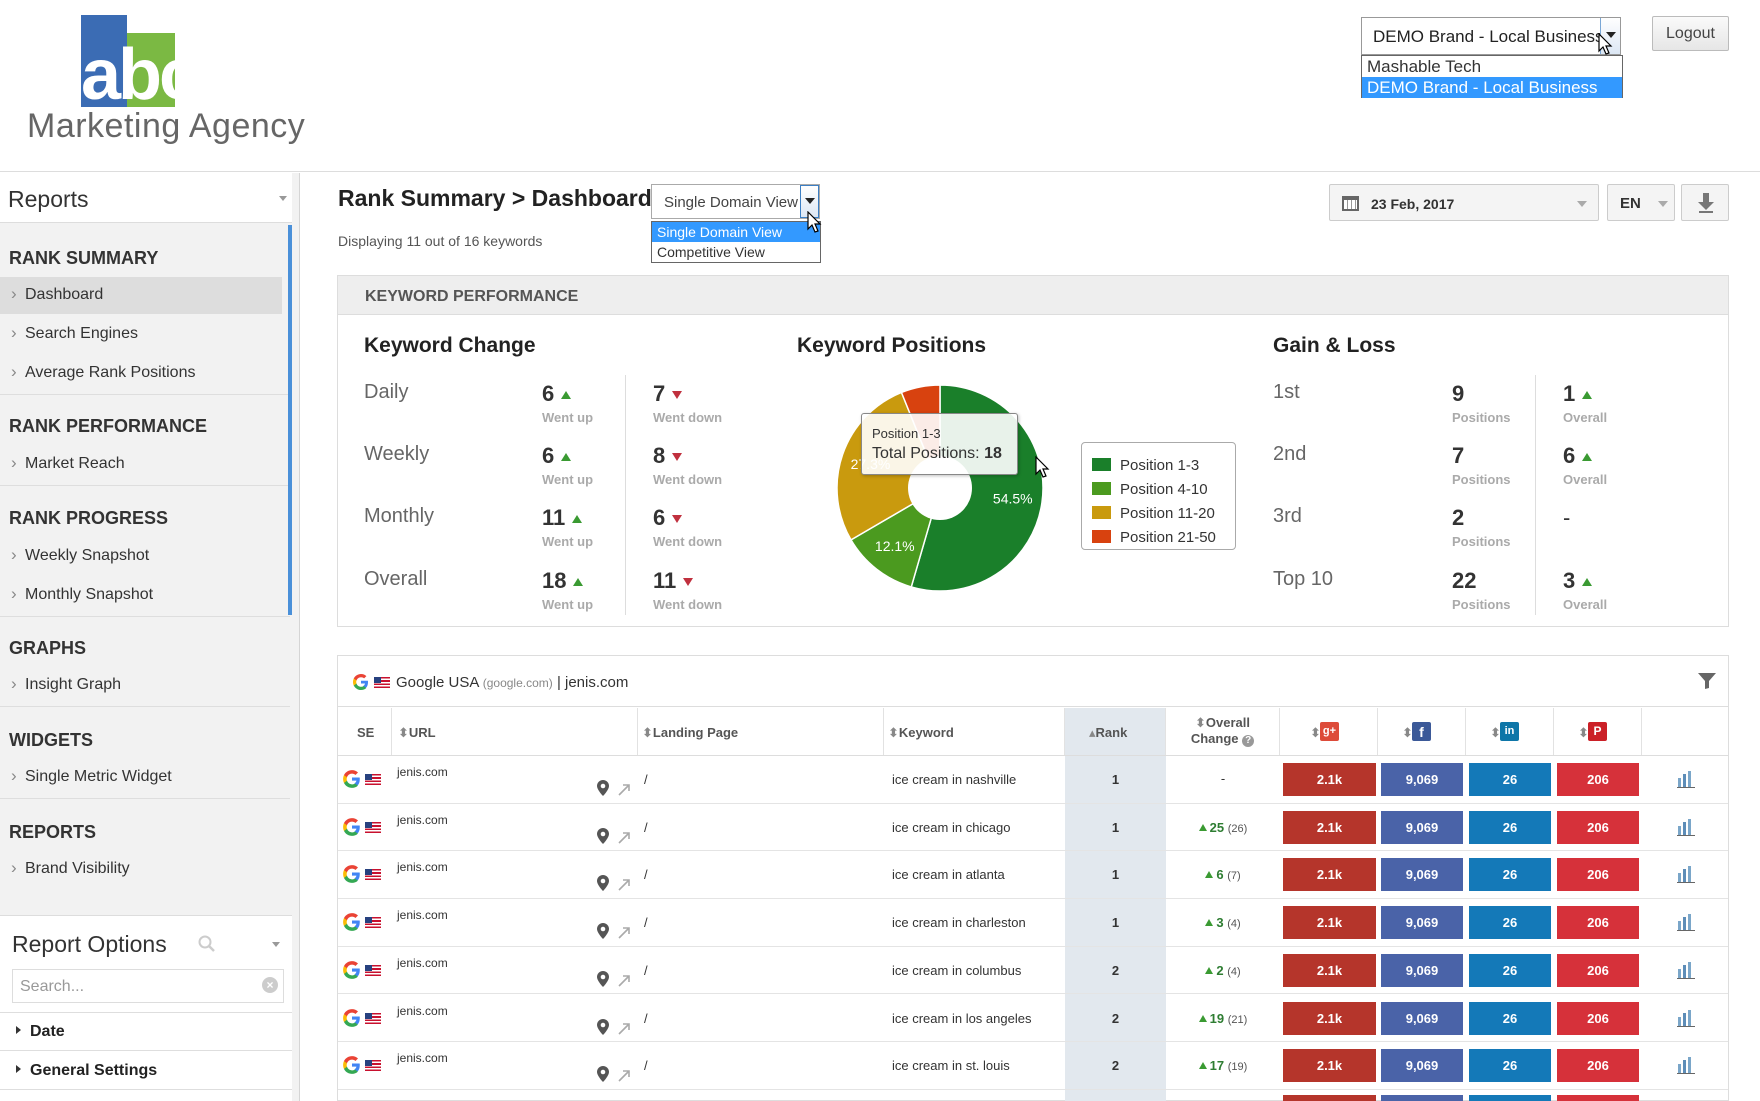 Image resolution: width=1760 pixels, height=1101 pixels. Describe the element at coordinates (351, 826) in the screenshot. I see `google-icon` at that location.